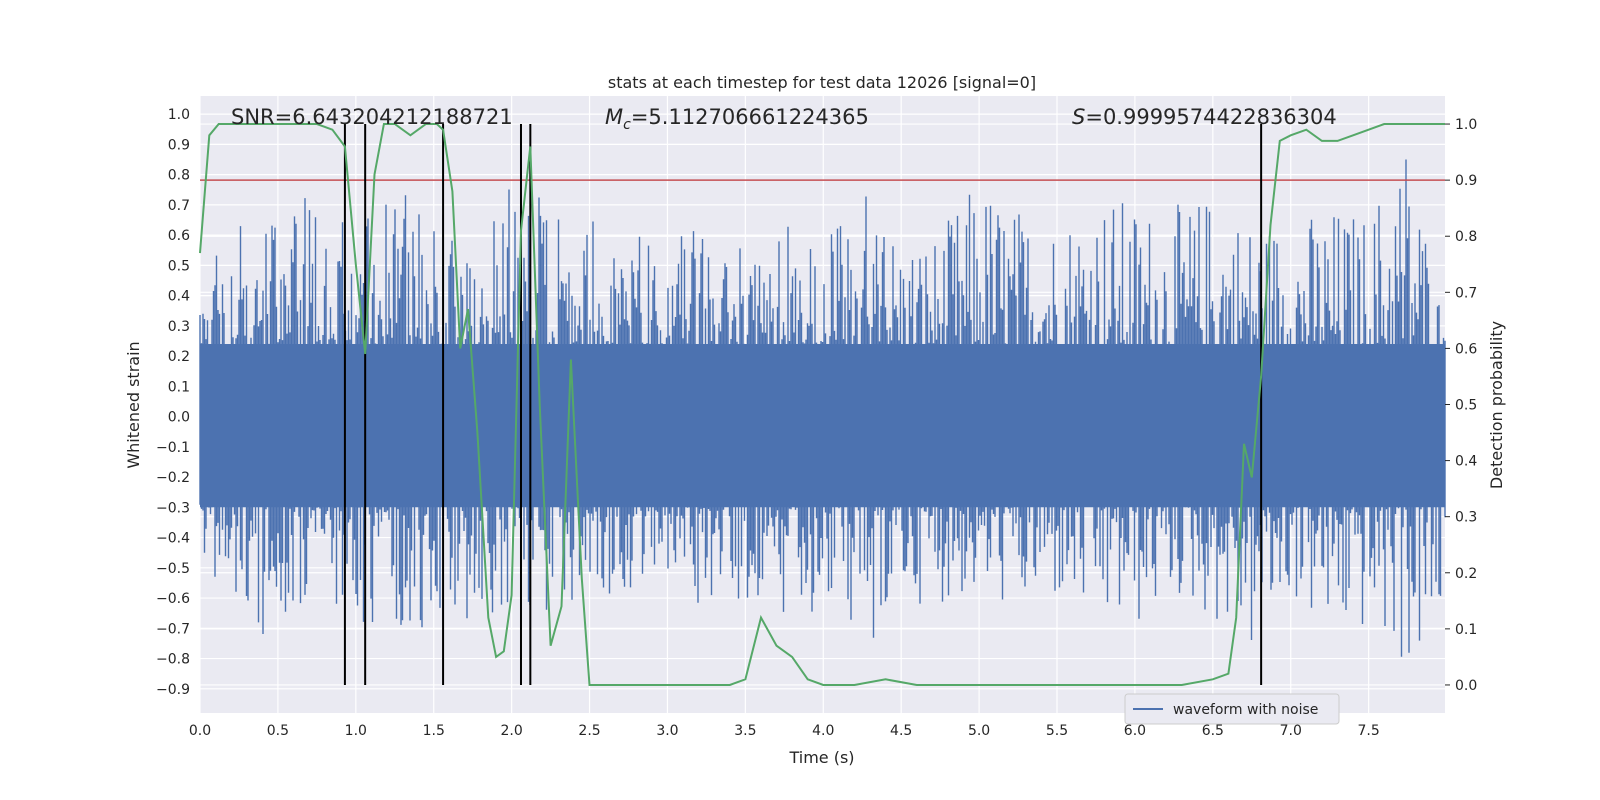 The width and height of the screenshot is (1600, 800). What do you see at coordinates (173, 569) in the screenshot?
I see `y-tick-label: −0.5` at bounding box center [173, 569].